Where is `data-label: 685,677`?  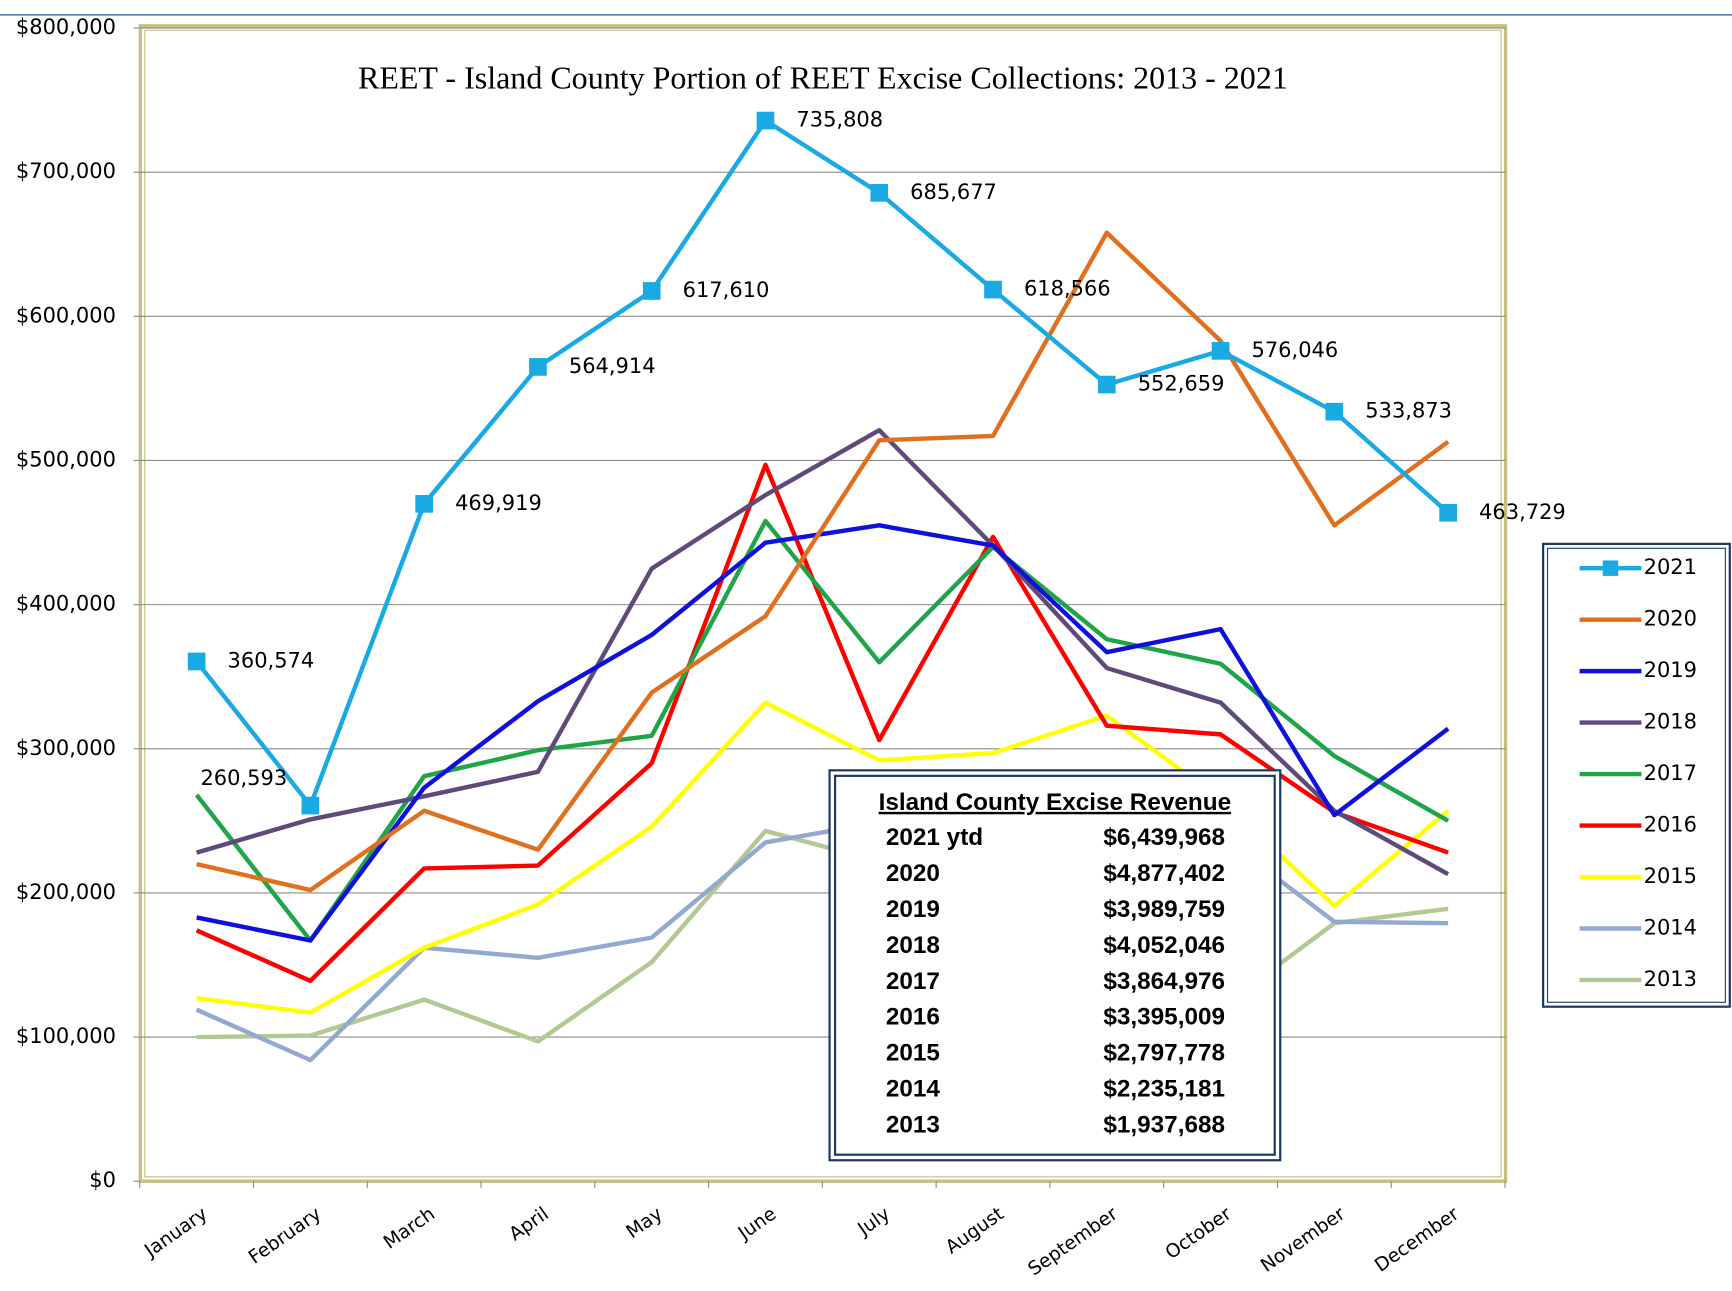
data-label: 685,677 is located at coordinates (953, 192).